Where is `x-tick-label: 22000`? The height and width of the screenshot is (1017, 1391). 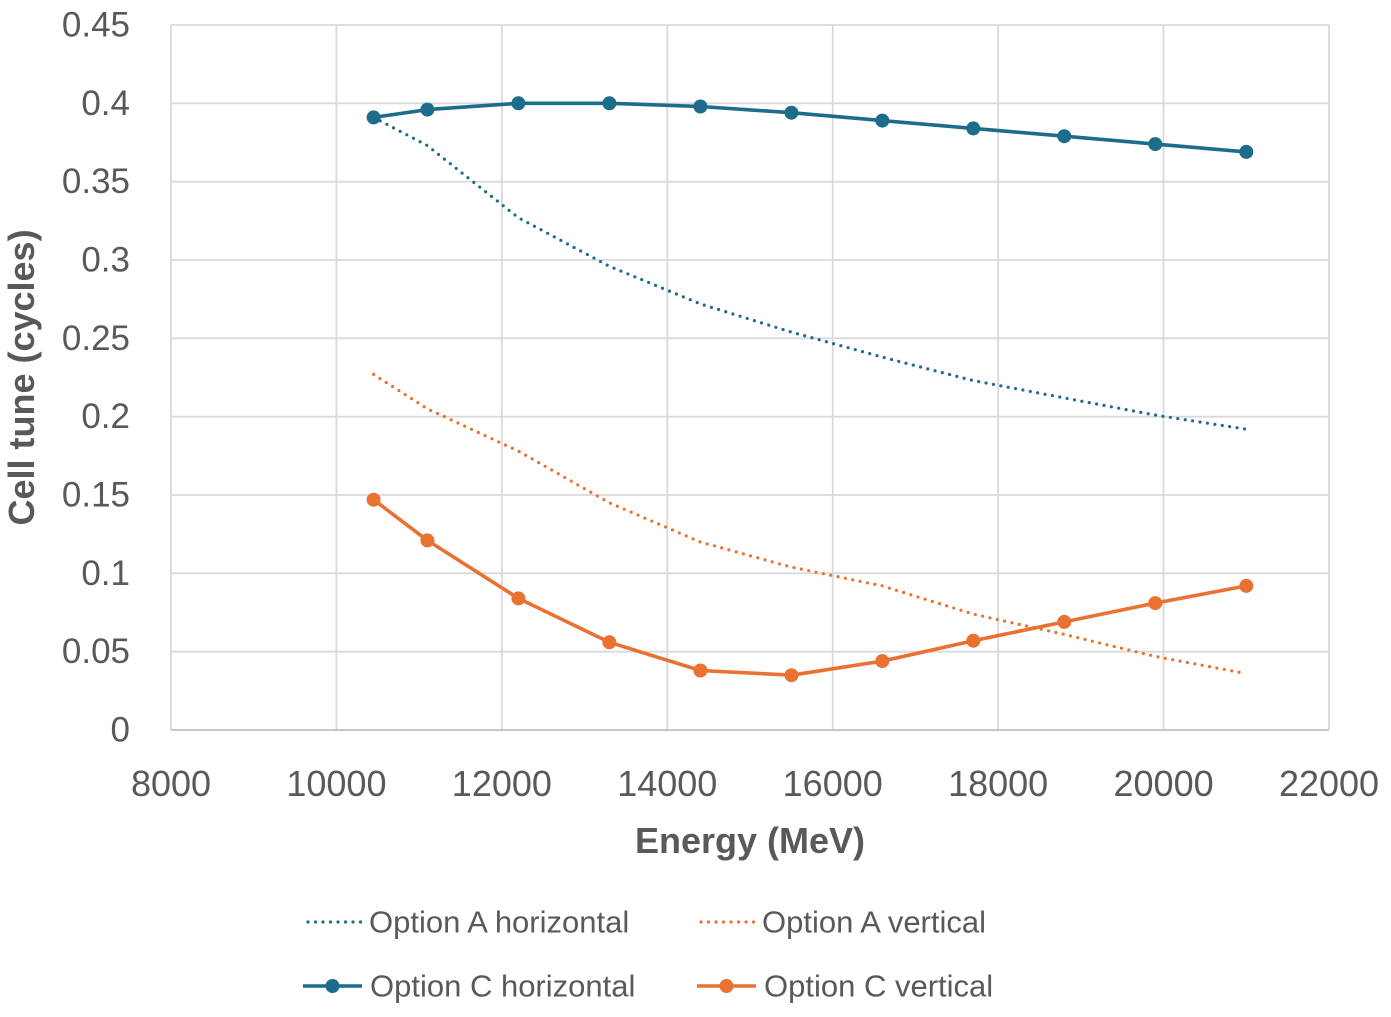
x-tick-label: 22000 is located at coordinates (1329, 783).